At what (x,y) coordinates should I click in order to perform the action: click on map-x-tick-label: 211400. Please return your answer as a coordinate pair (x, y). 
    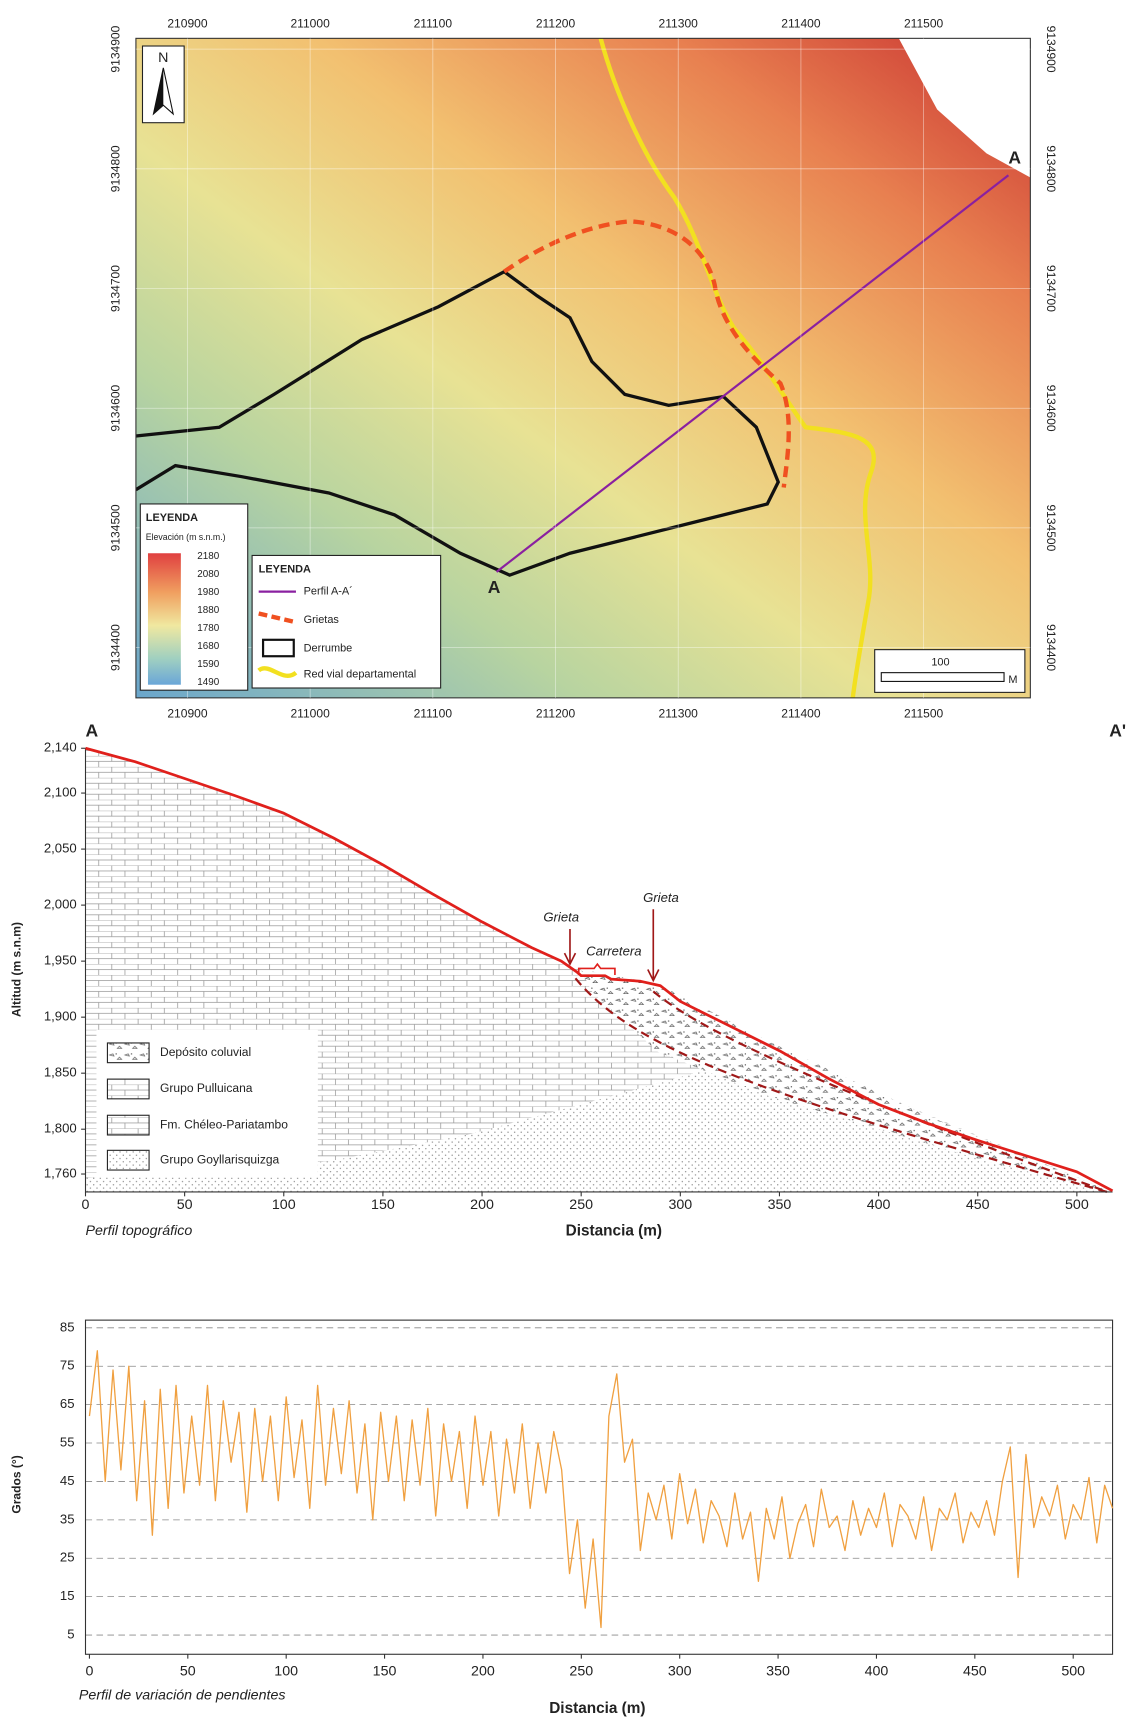
    Looking at the image, I should click on (801, 23).